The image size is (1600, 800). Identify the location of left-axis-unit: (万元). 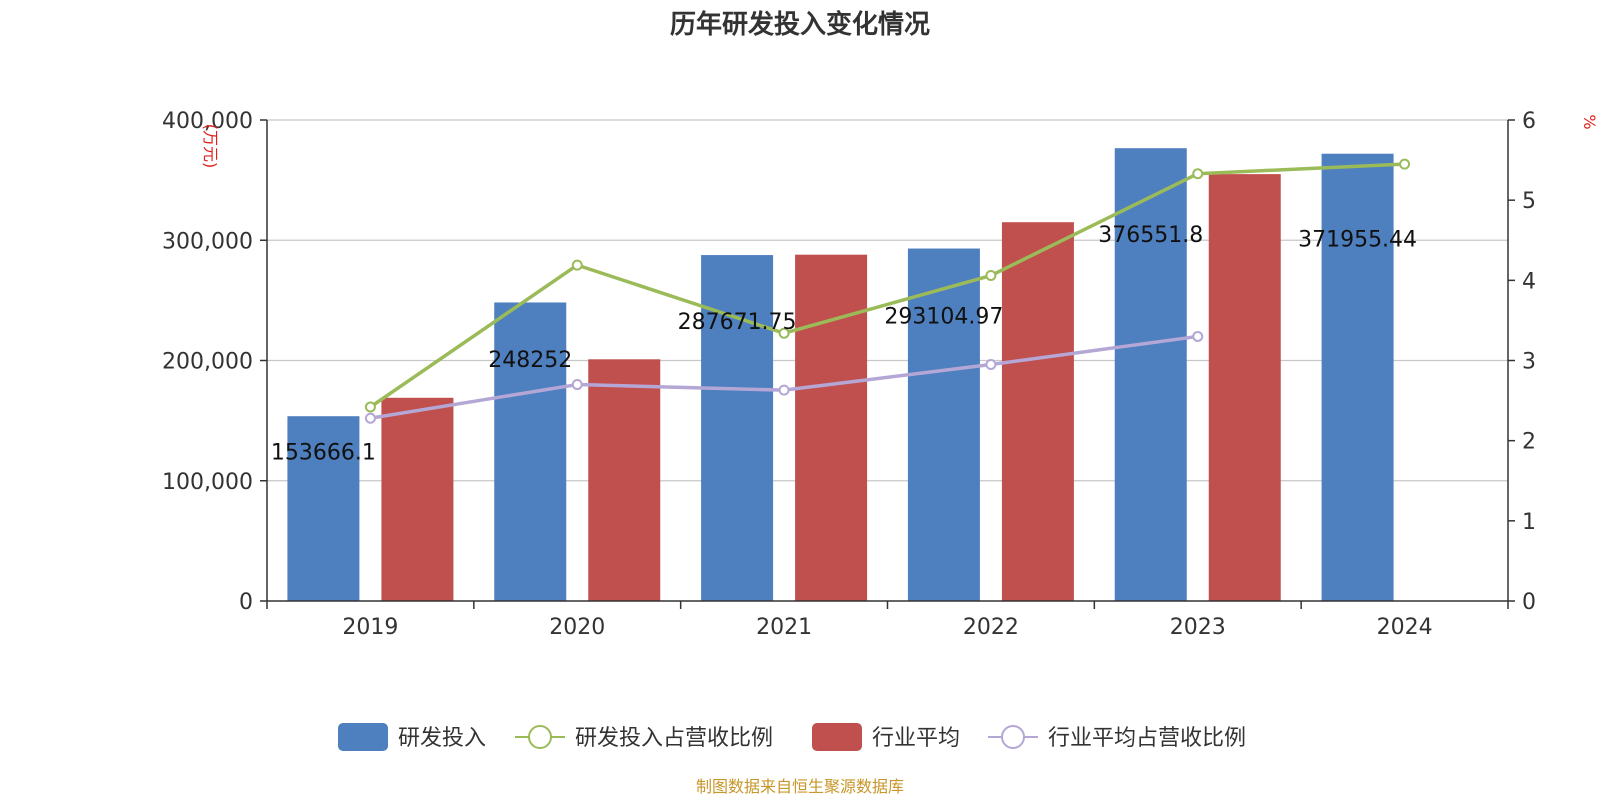
(210, 146).